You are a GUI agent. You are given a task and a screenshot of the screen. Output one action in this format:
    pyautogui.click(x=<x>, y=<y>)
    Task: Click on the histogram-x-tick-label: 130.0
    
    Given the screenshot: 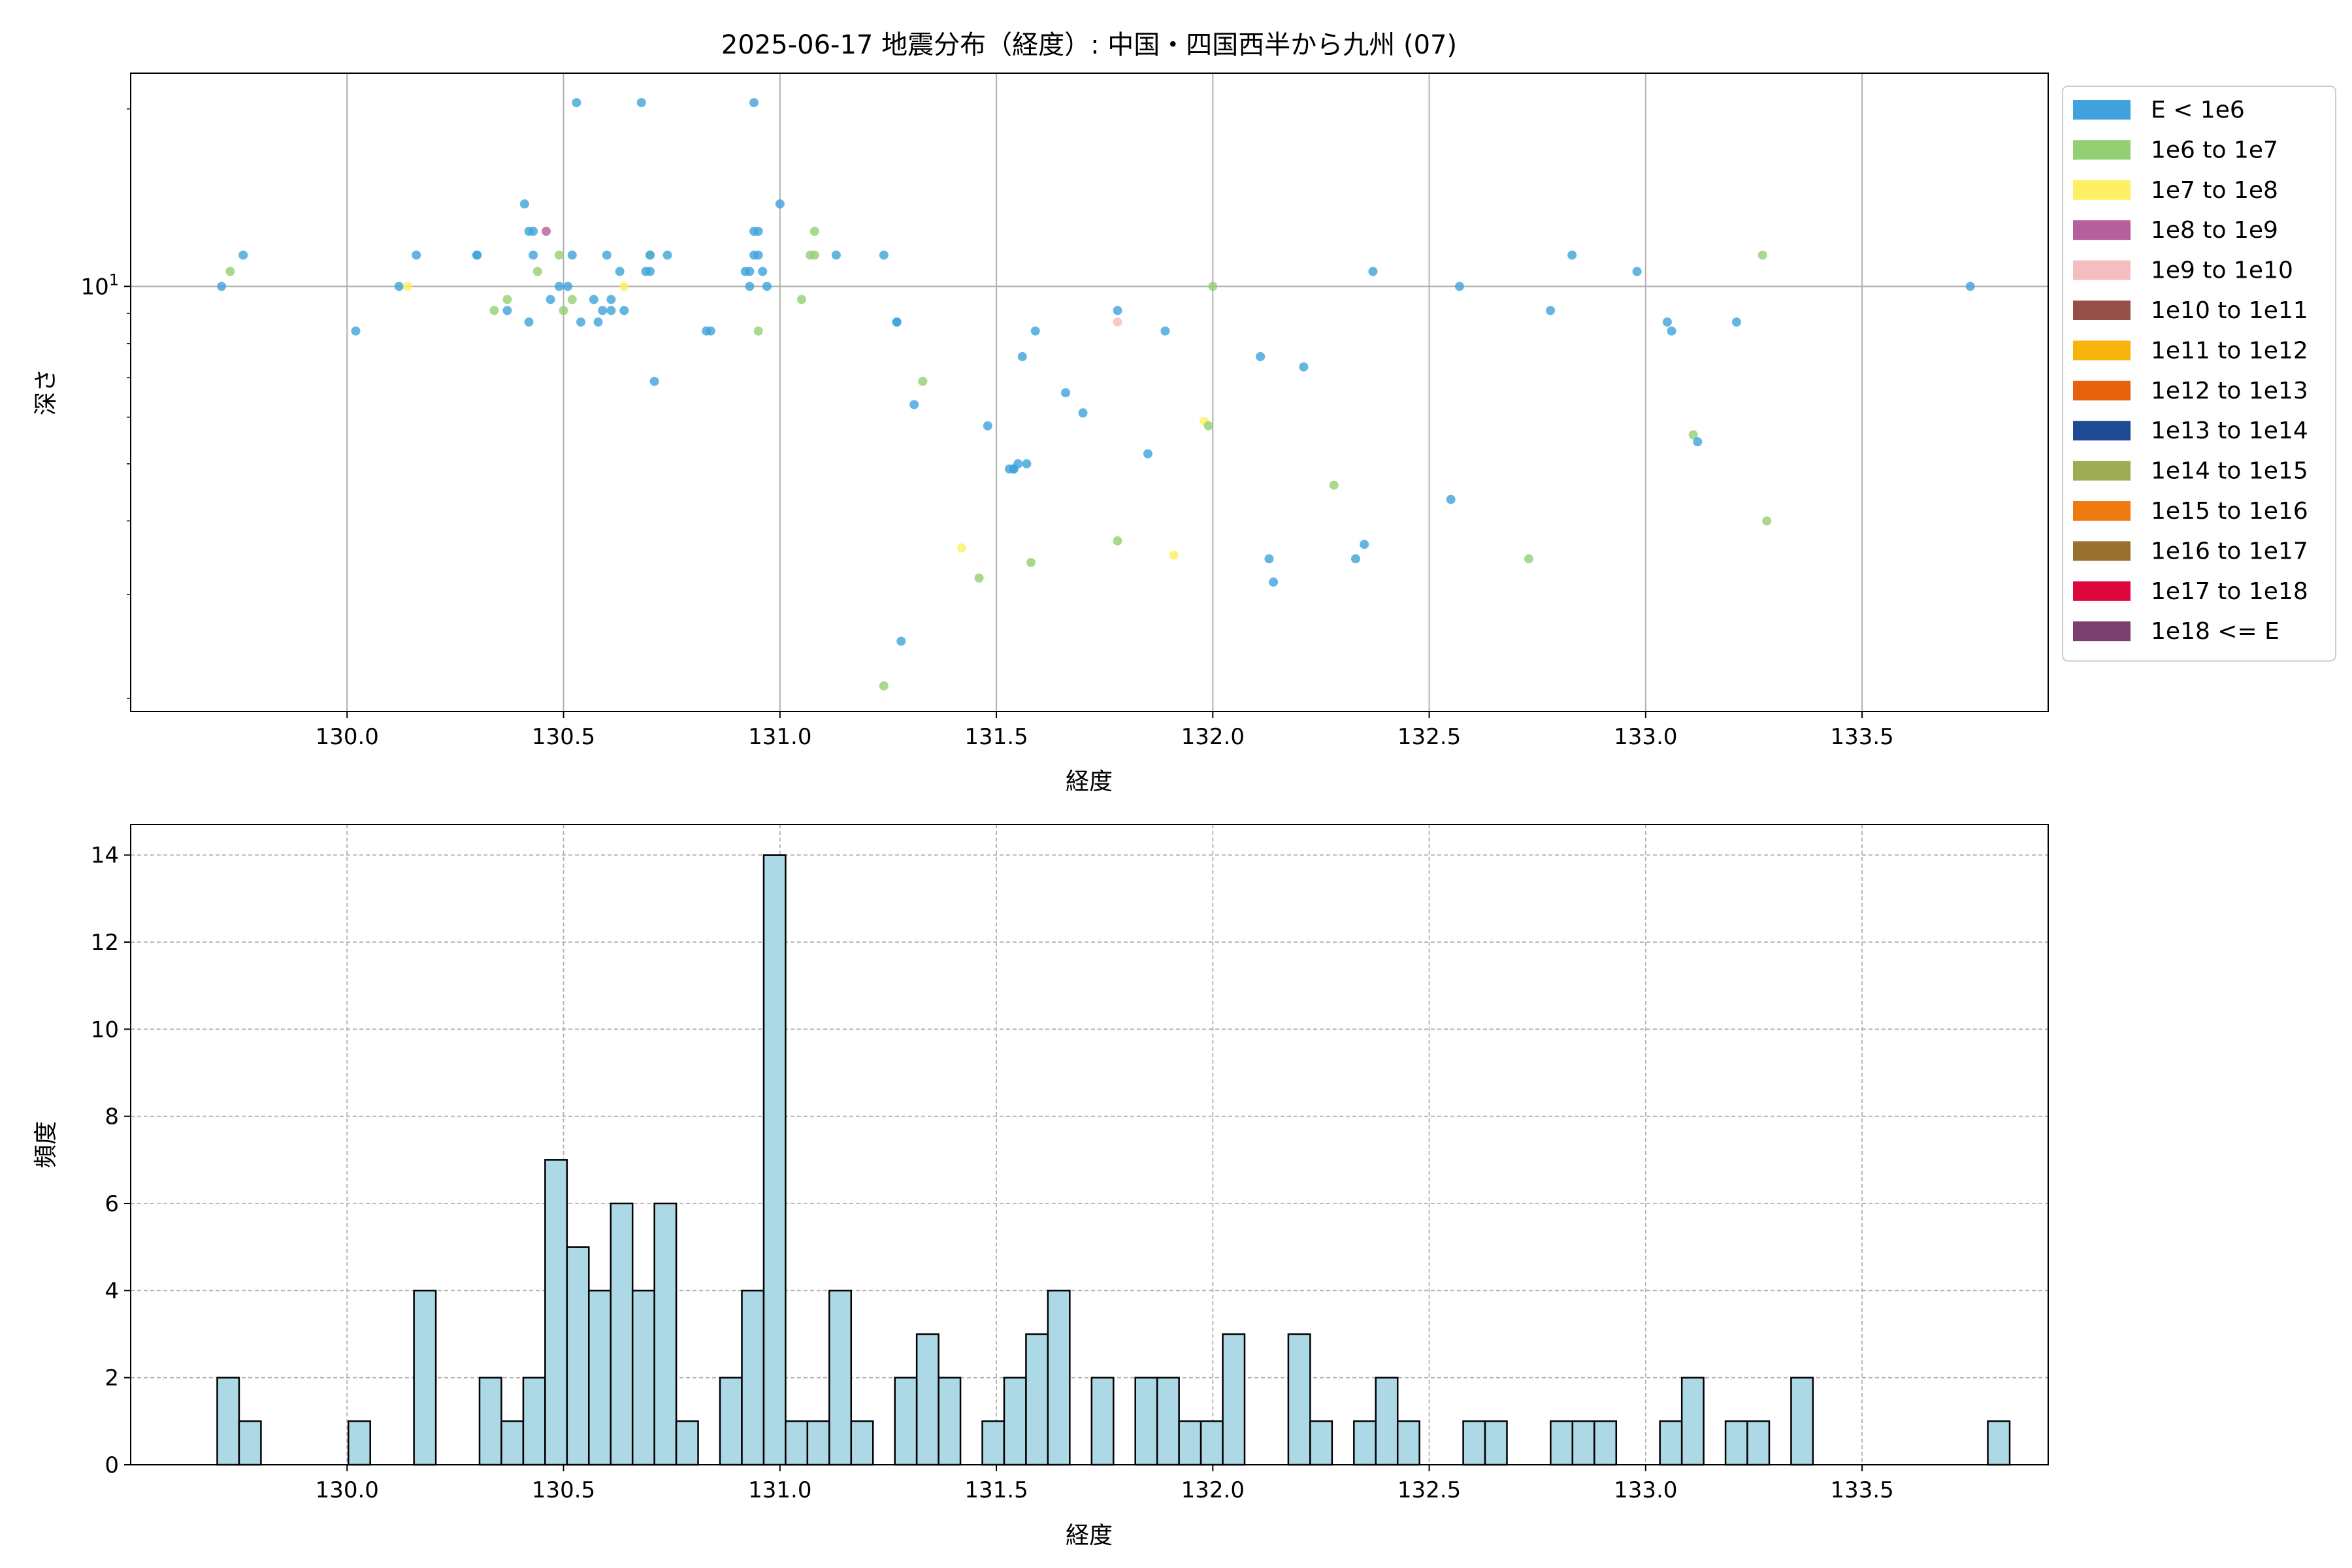 What is the action you would take?
    pyautogui.click(x=347, y=1490)
    